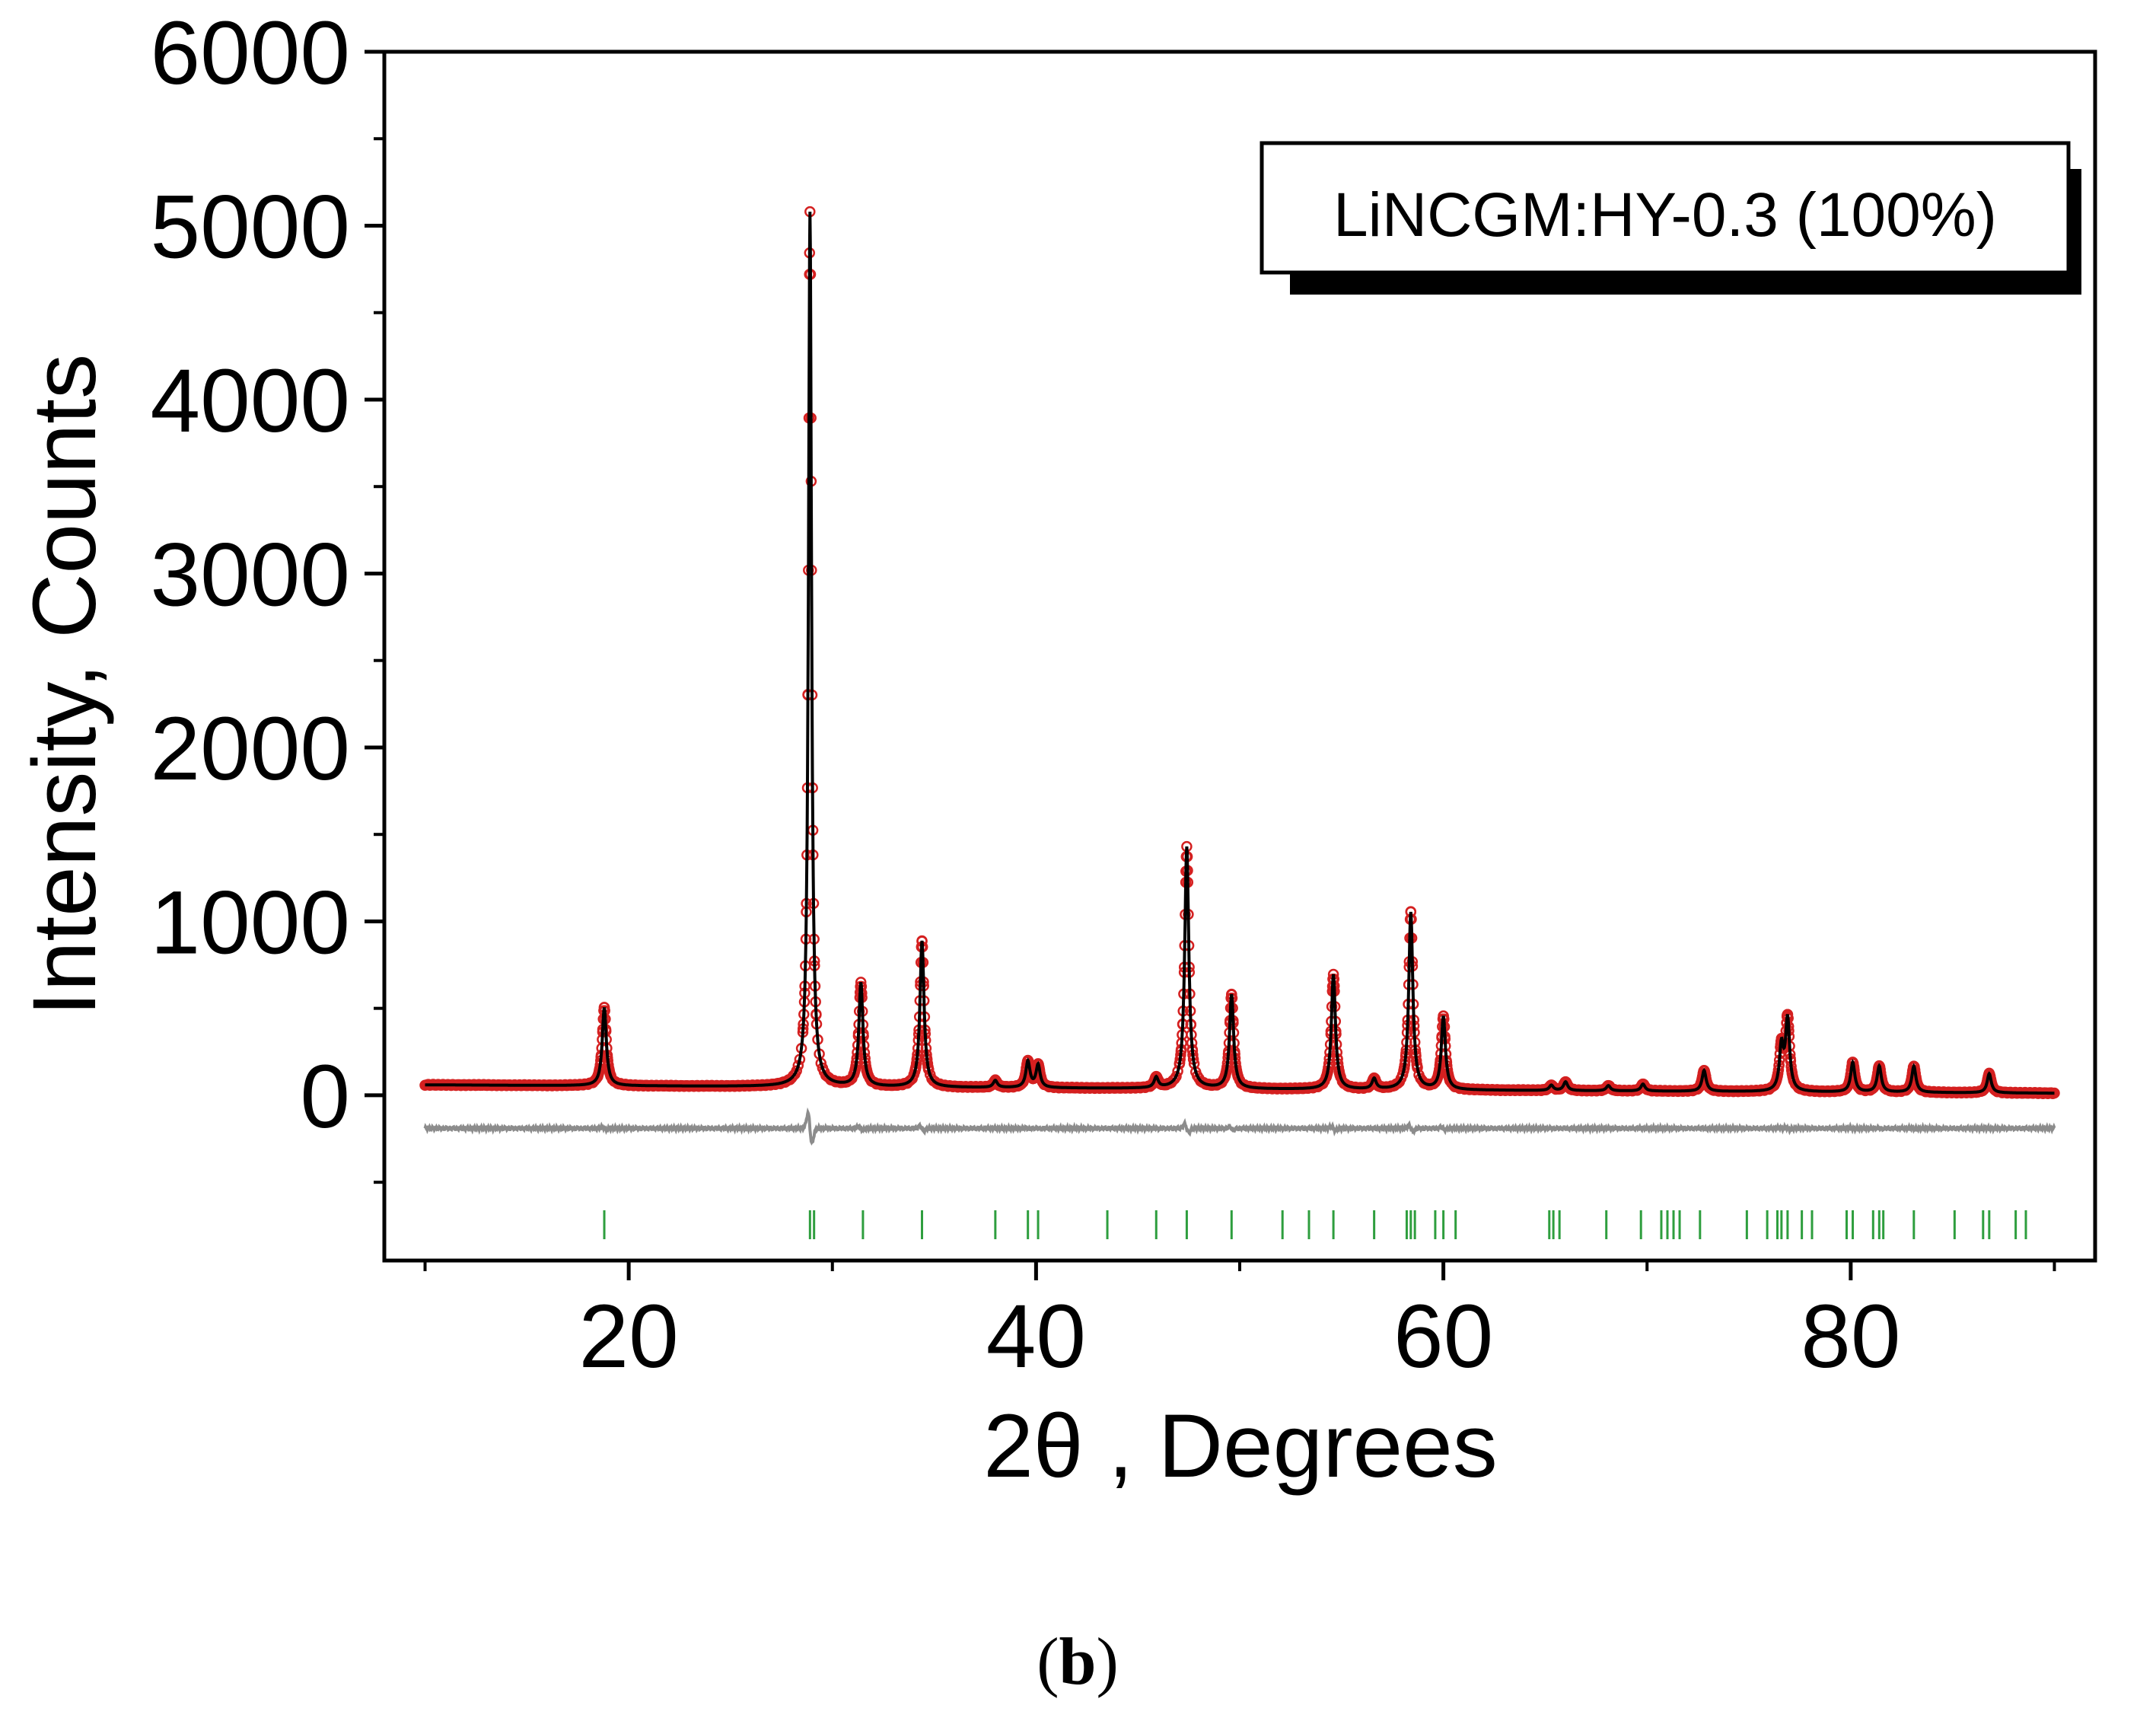 Image resolution: width=2156 pixels, height=1718 pixels. Describe the element at coordinates (250, 749) in the screenshot. I see `y-tick-label: 2000` at that location.